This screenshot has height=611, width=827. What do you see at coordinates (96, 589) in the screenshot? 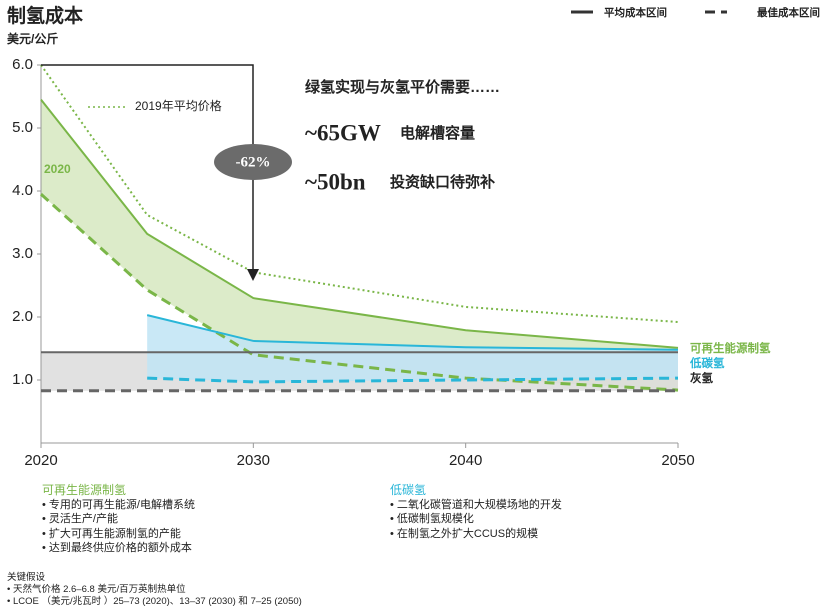
I see `note-item: • 天然气价格 2.6–6.8 美元/百万英制热单位` at bounding box center [96, 589].